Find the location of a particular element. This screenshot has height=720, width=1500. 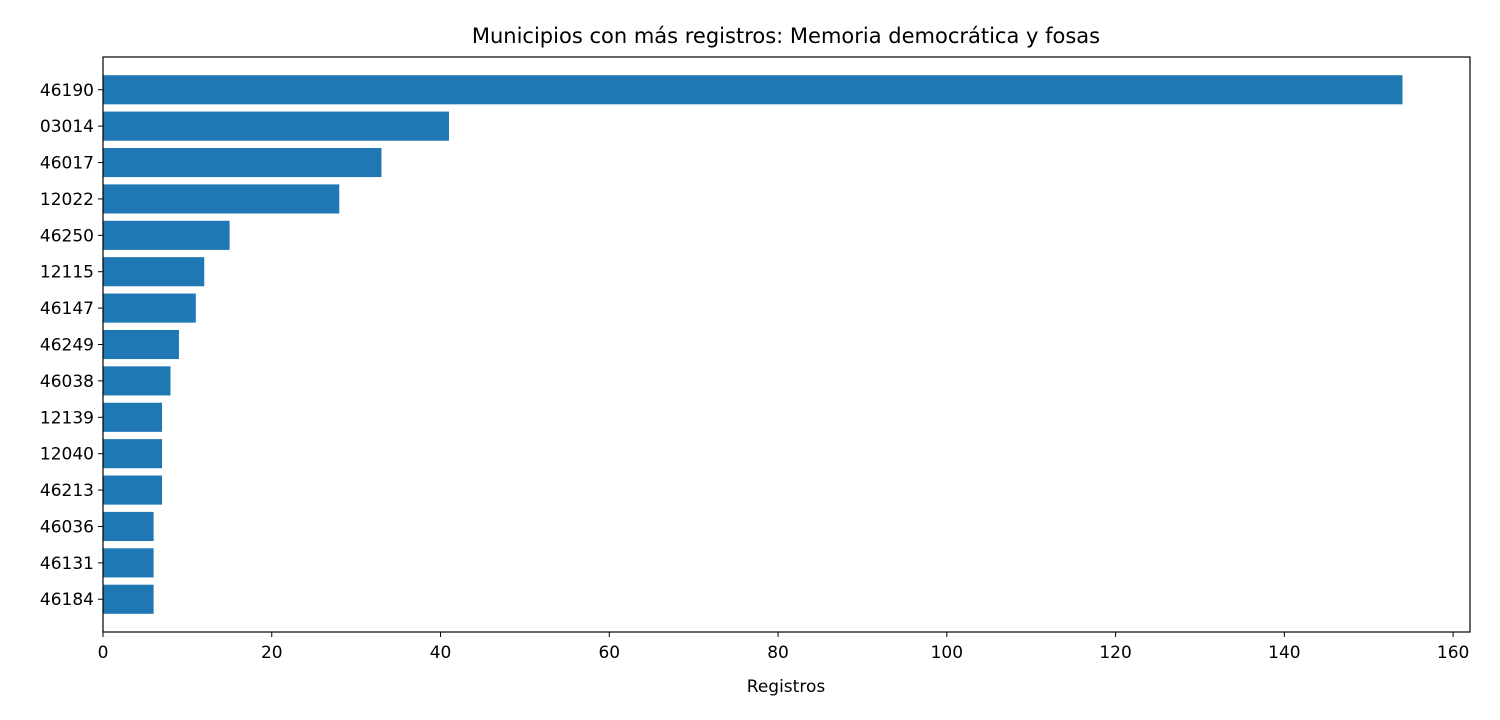

y-tick-label: 12022 is located at coordinates (67, 200).